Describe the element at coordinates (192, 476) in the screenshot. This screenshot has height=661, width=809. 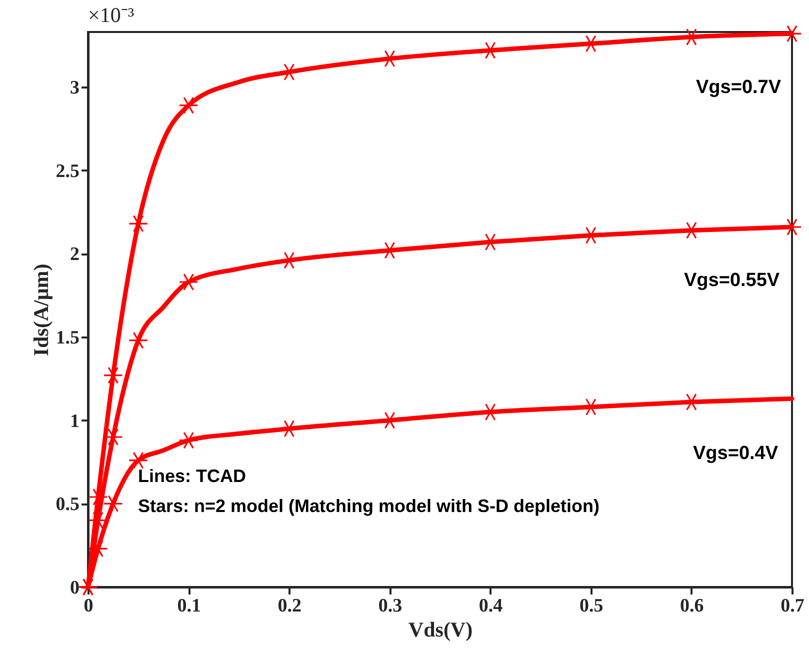
I see `annotation: Lines: TCAD` at that location.